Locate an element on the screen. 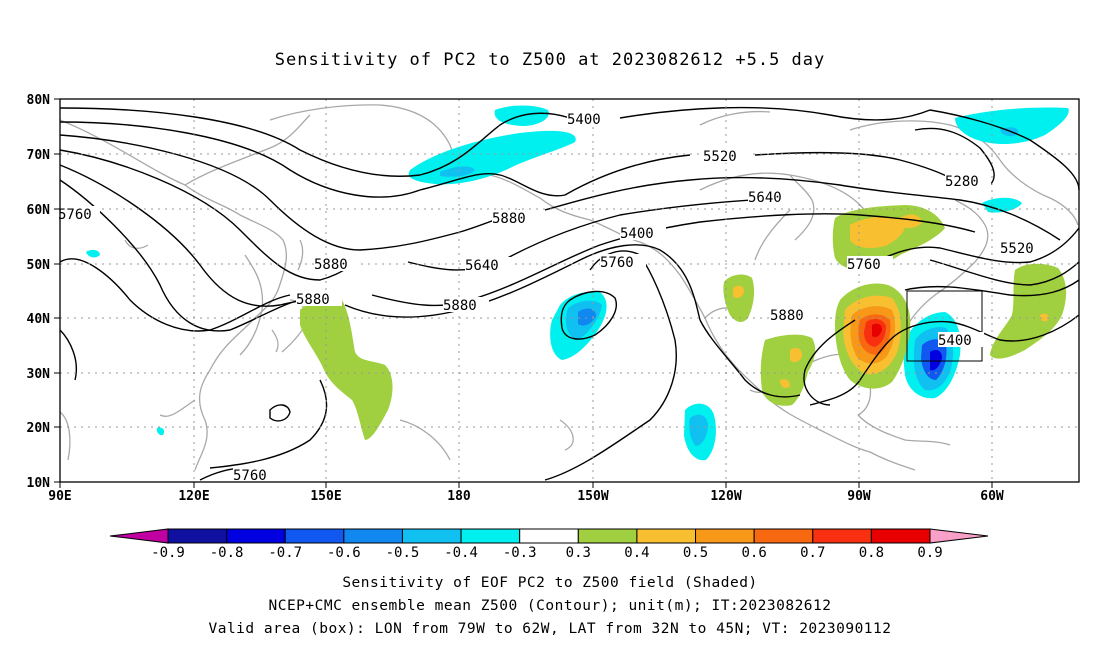  colorbar-label: 0.4 is located at coordinates (636, 553).